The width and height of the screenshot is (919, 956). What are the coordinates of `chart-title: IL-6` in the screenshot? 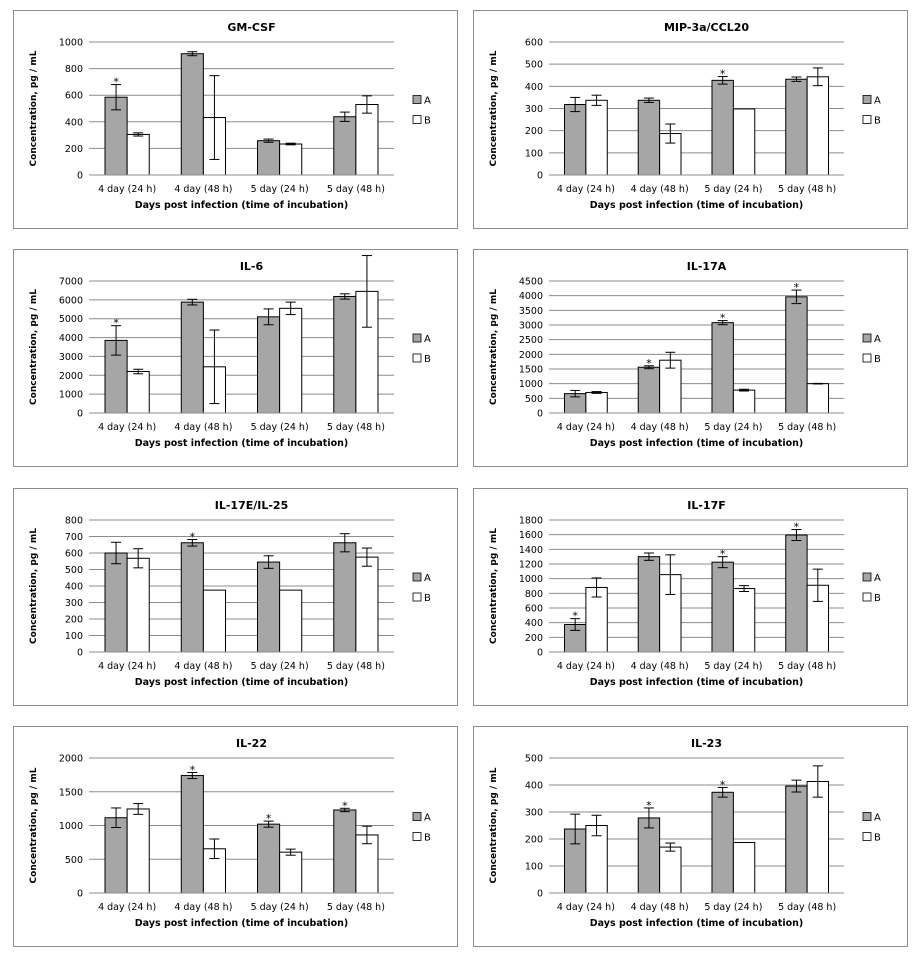 It's located at (252, 266).